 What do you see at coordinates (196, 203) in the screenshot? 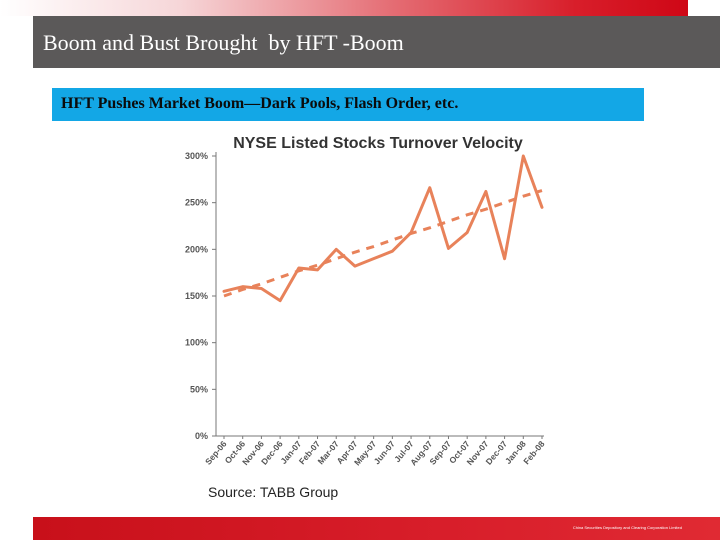
I see `y-tick-label: 250%` at bounding box center [196, 203].